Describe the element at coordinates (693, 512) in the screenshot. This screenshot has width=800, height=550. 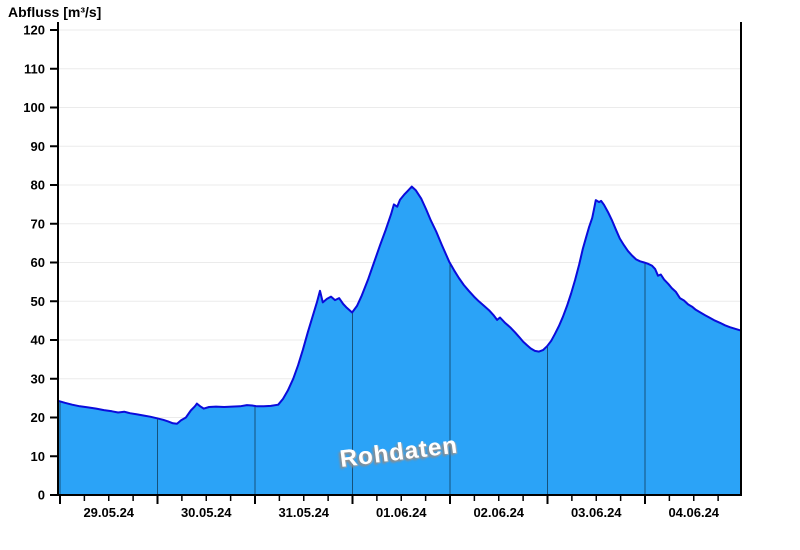
I see `x-tick-label: 04.06.24` at that location.